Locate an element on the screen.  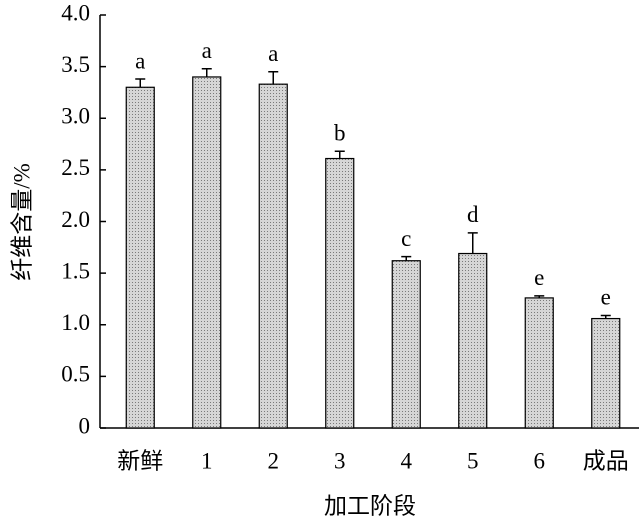
x-tick-label: 新鲜 is located at coordinates (140, 460).